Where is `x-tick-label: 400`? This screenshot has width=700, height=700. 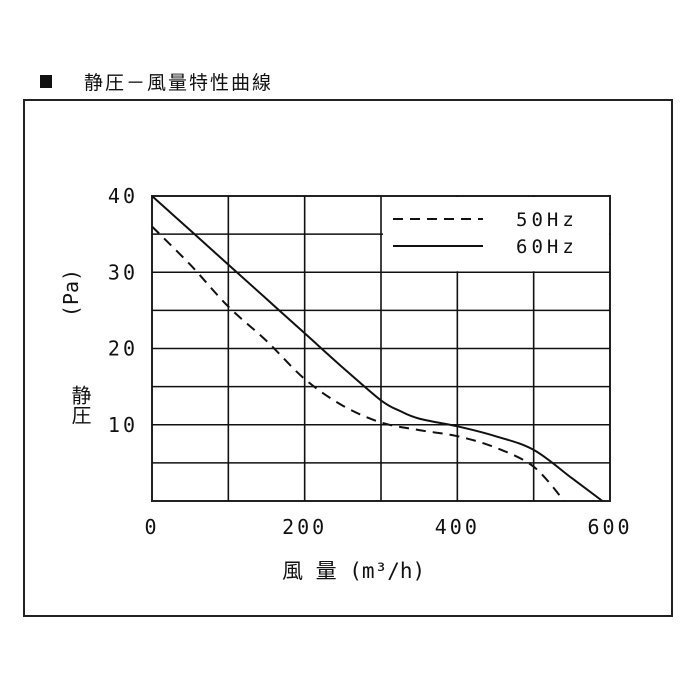
x-tick-label: 400 is located at coordinates (457, 527).